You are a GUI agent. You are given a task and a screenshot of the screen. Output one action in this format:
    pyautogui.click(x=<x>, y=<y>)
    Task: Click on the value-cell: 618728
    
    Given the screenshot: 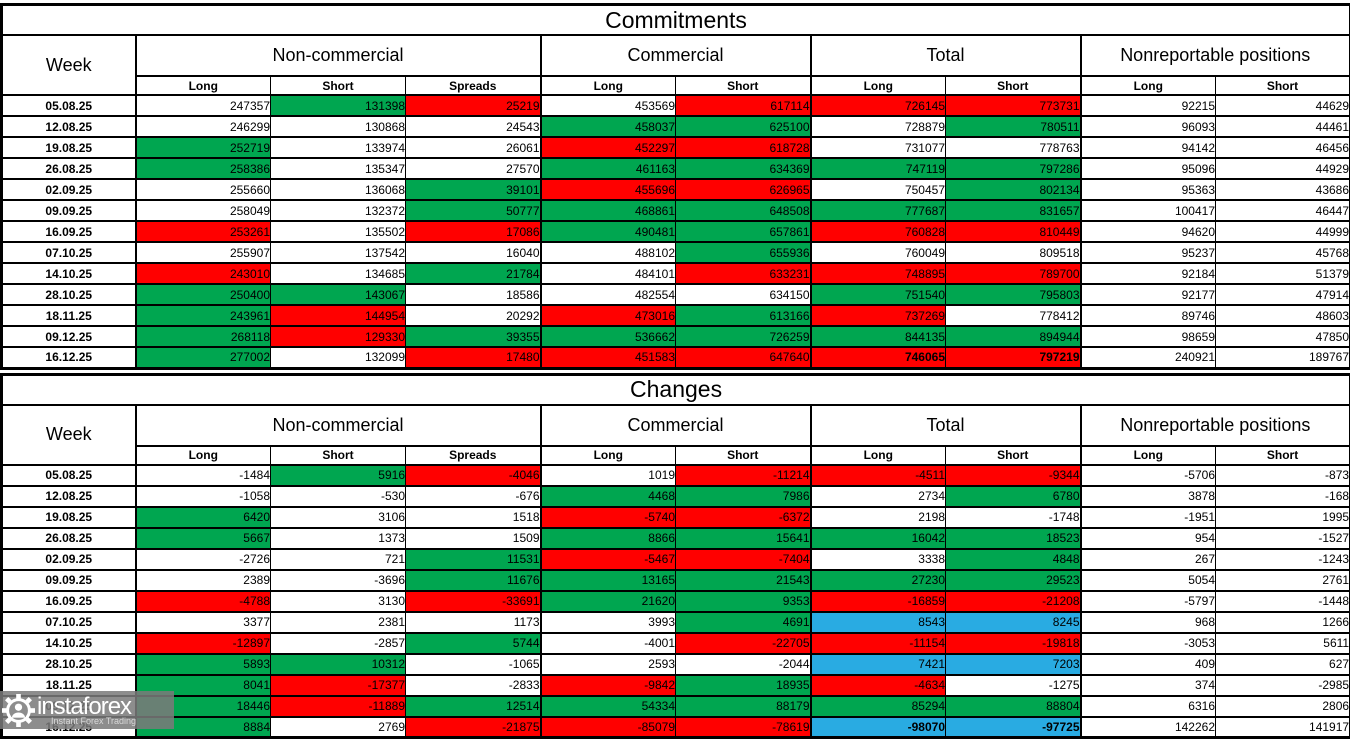 What is the action you would take?
    pyautogui.click(x=743, y=147)
    